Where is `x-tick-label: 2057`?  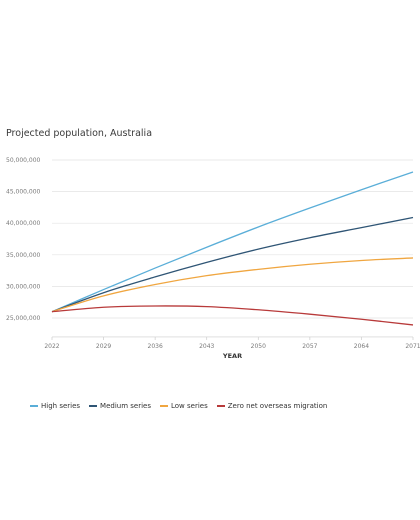
x-tick-label: 2057 is located at coordinates (309, 346).